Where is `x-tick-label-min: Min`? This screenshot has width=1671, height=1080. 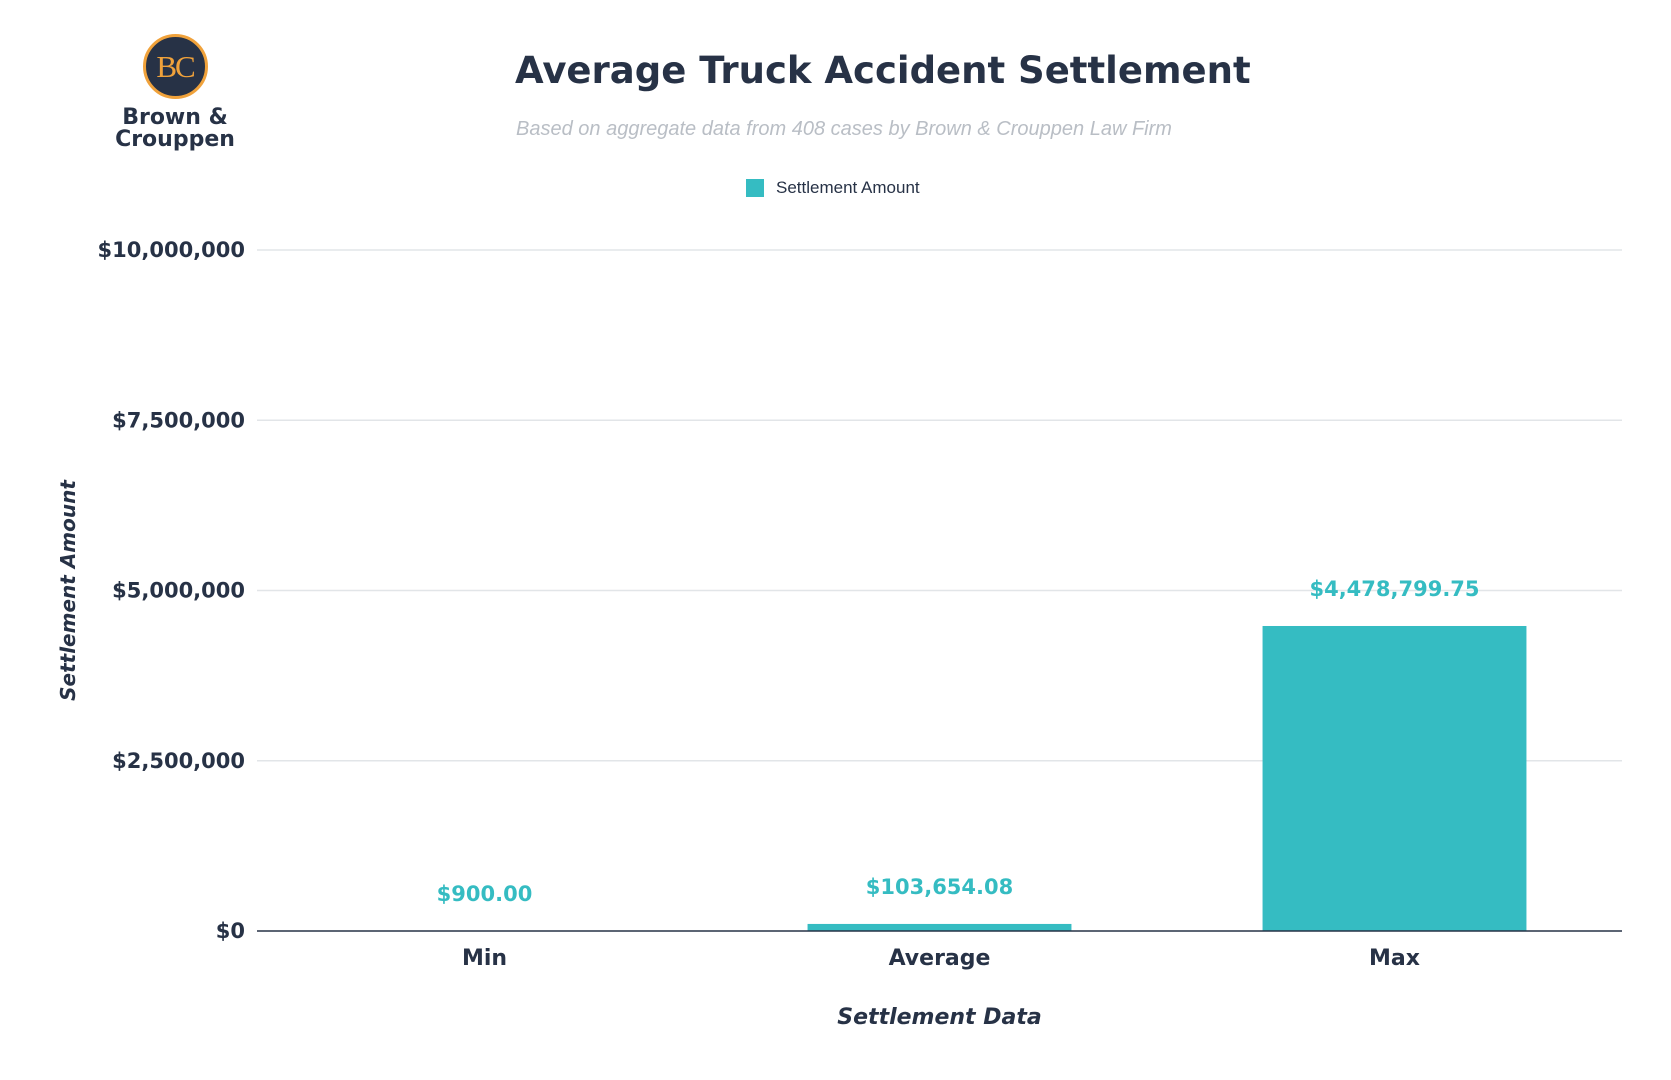 x-tick-label-min: Min is located at coordinates (484, 958).